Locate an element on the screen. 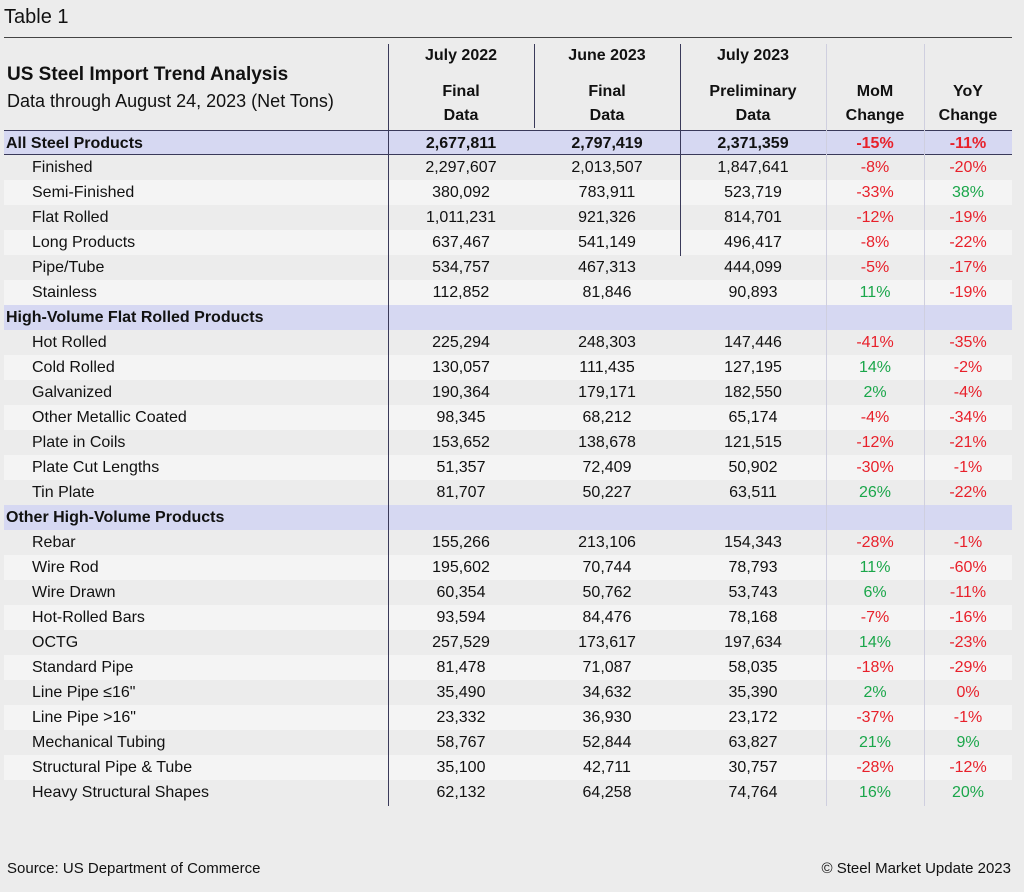 The height and width of the screenshot is (892, 1024). header-mom: MoM Change is located at coordinates (875, 86).